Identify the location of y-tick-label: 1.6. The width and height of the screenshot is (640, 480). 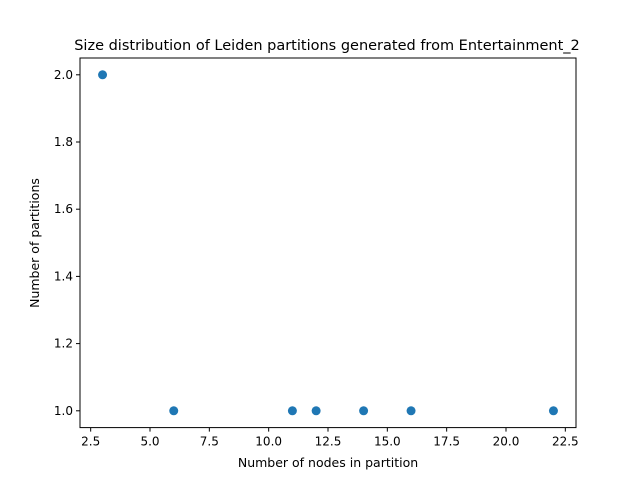
(63, 209).